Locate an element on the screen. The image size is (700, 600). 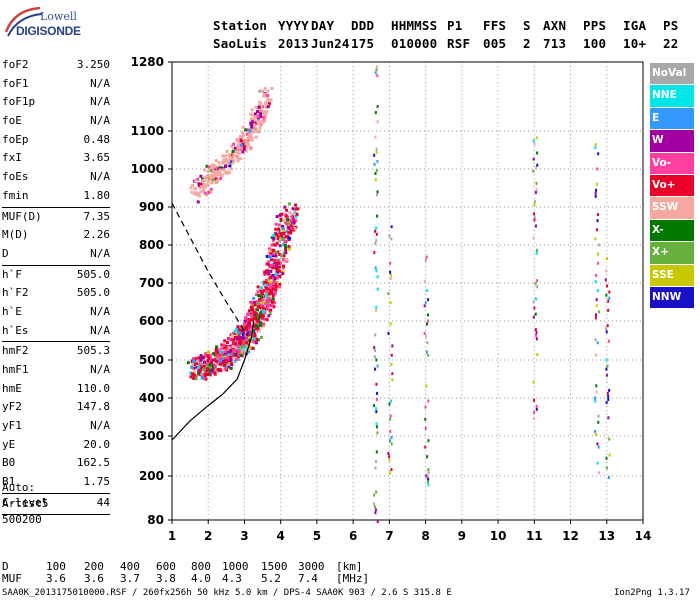
param-label: hmF2 is located at coordinates (15, 351).